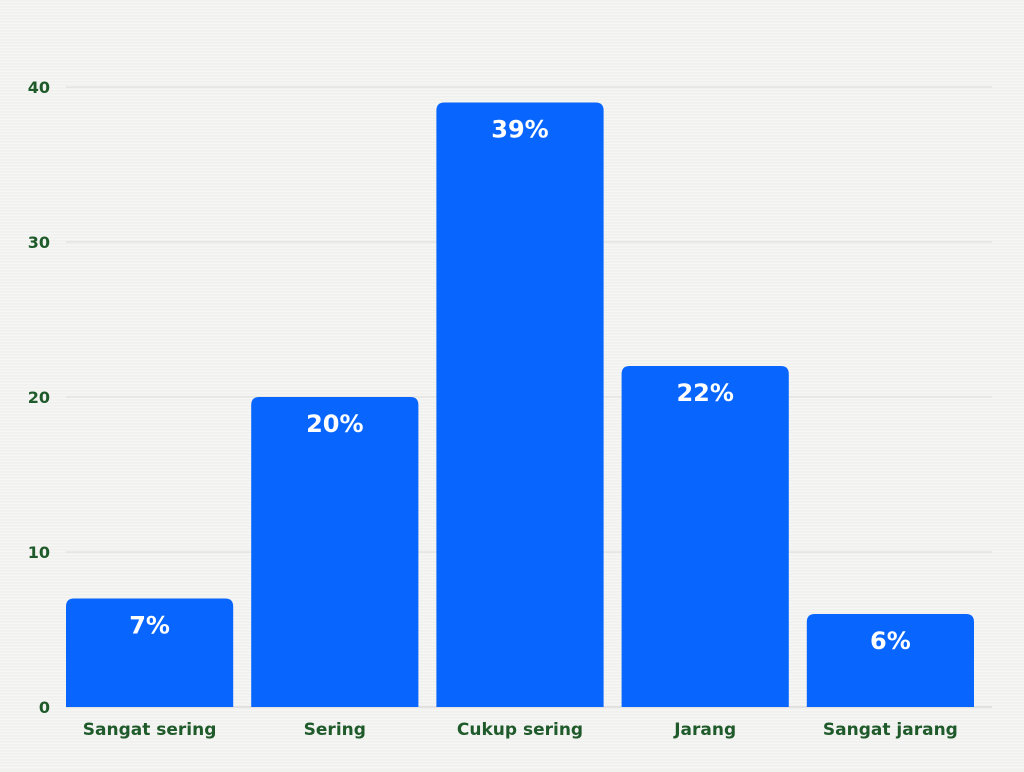  I want to click on bar-value-label: 20%, so click(334, 424).